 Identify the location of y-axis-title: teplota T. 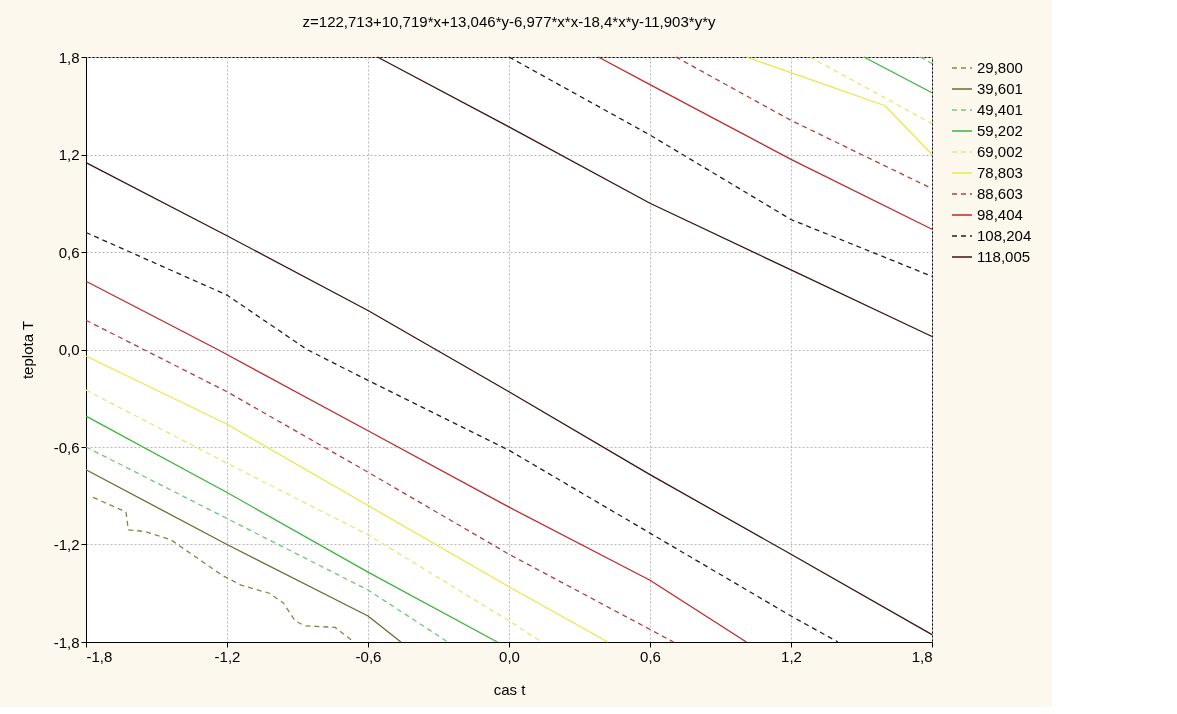
(27, 350).